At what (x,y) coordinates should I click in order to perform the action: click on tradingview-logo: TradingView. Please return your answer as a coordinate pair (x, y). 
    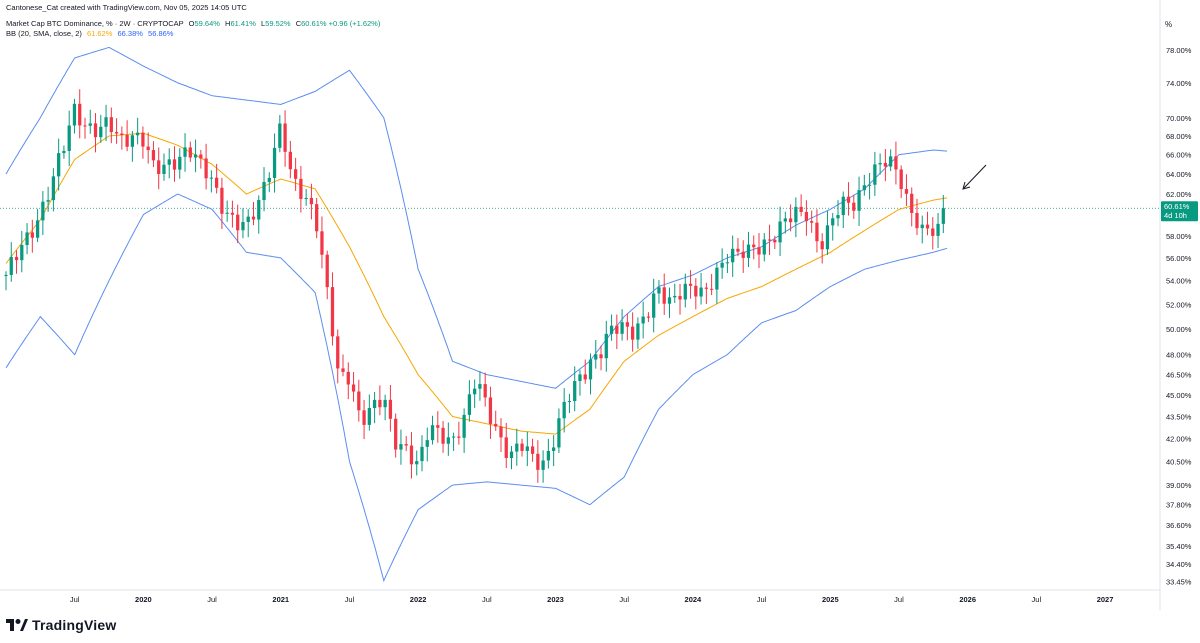
    Looking at the image, I should click on (61, 625).